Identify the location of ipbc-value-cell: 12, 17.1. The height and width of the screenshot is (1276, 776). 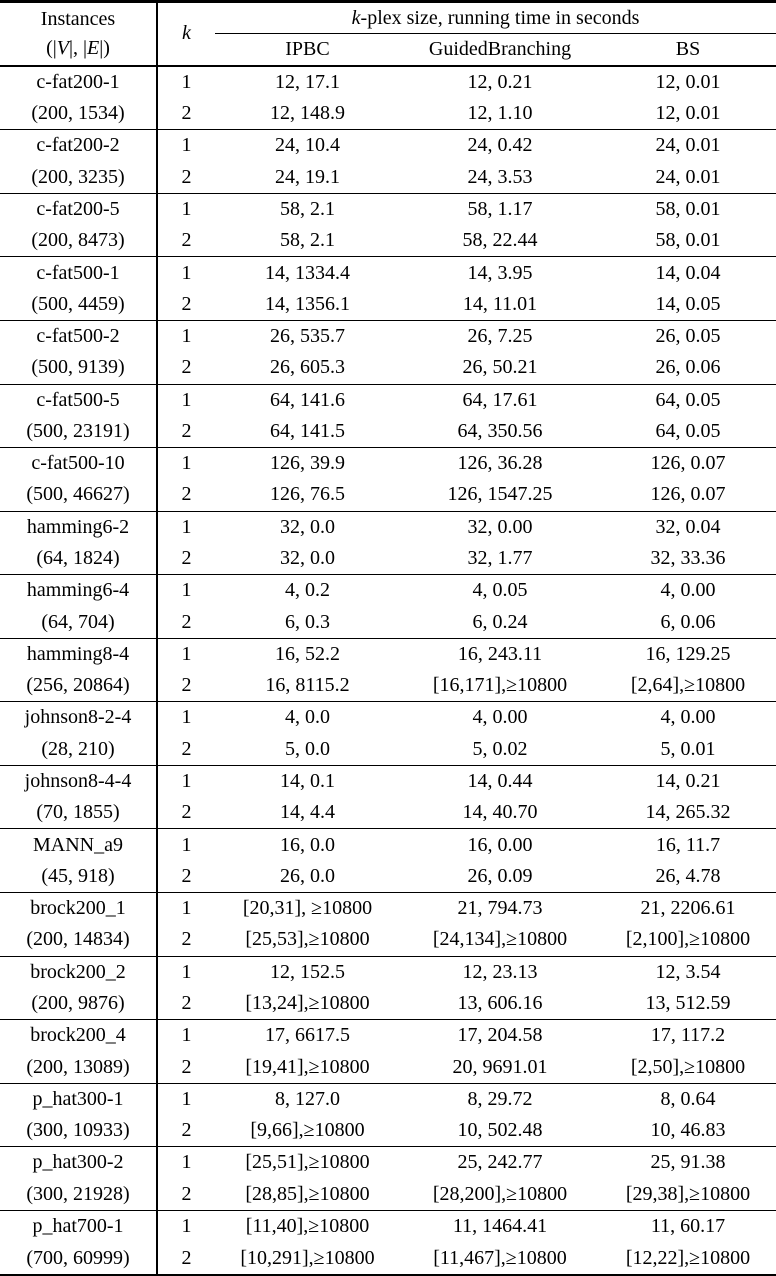
(307, 81).